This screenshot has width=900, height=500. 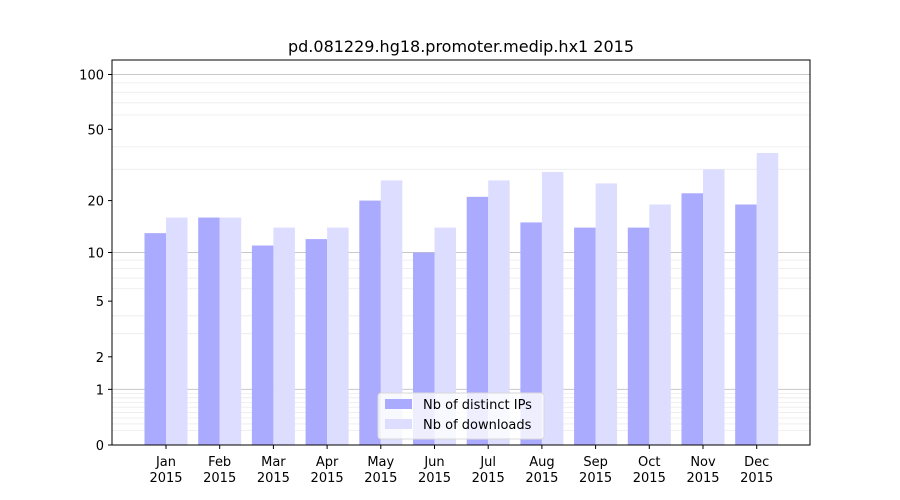 What do you see at coordinates (477, 405) in the screenshot?
I see `legend-label: Nb of distinct IPs` at bounding box center [477, 405].